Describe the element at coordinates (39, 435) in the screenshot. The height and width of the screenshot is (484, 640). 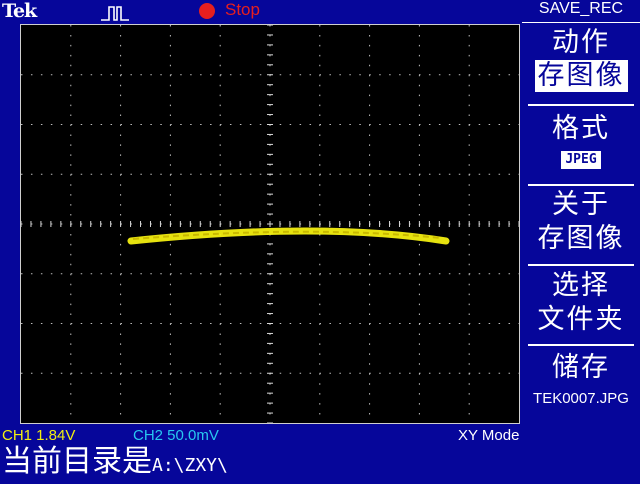
I see `ch1-scale: CH1 1.84V` at that location.